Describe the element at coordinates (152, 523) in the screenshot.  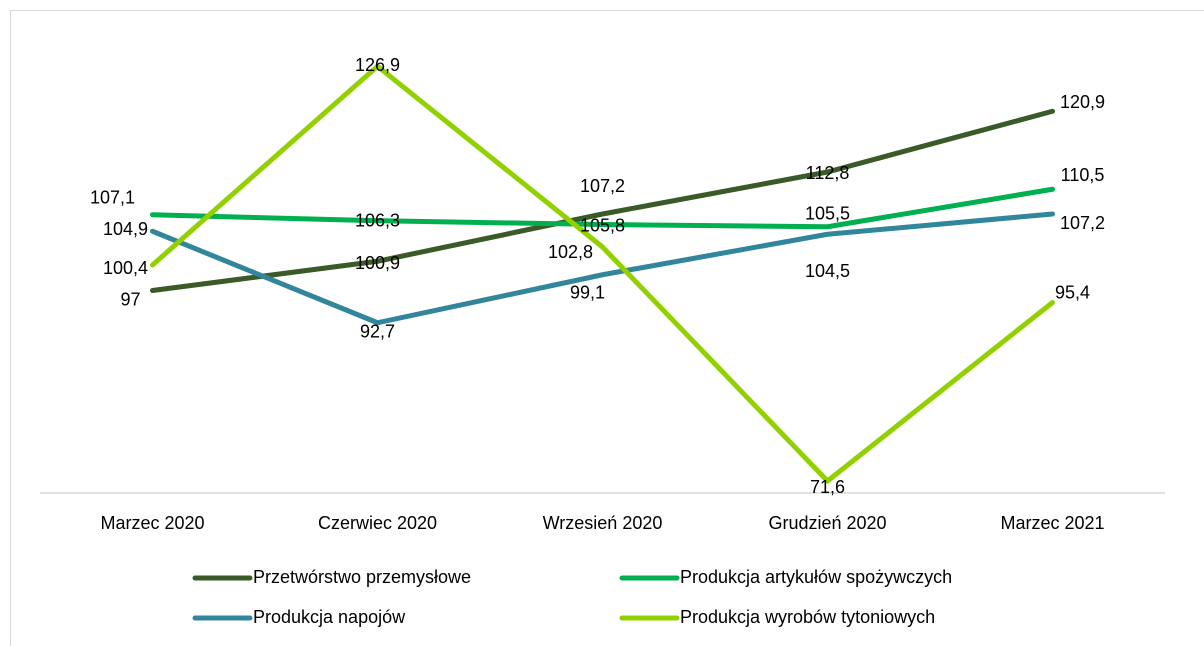
I see `x-tick-label: Marzec 2020` at that location.